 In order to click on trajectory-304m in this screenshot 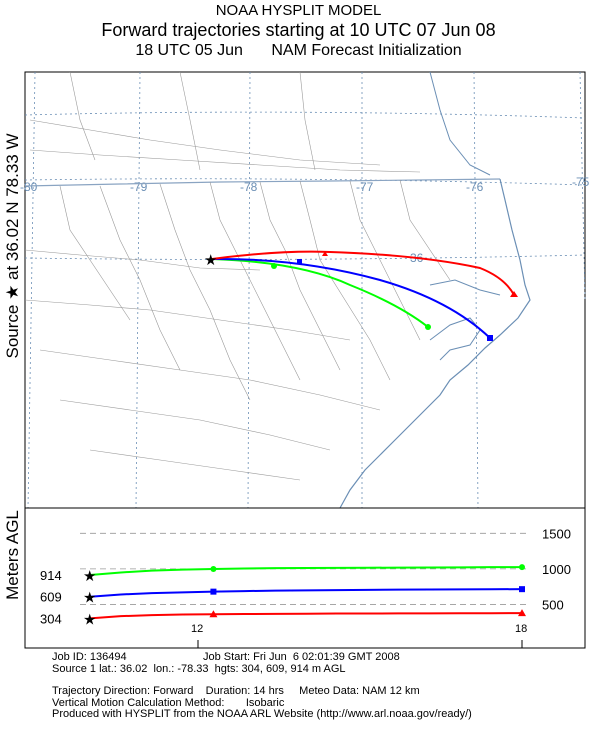, I will do `click(363, 273)`.